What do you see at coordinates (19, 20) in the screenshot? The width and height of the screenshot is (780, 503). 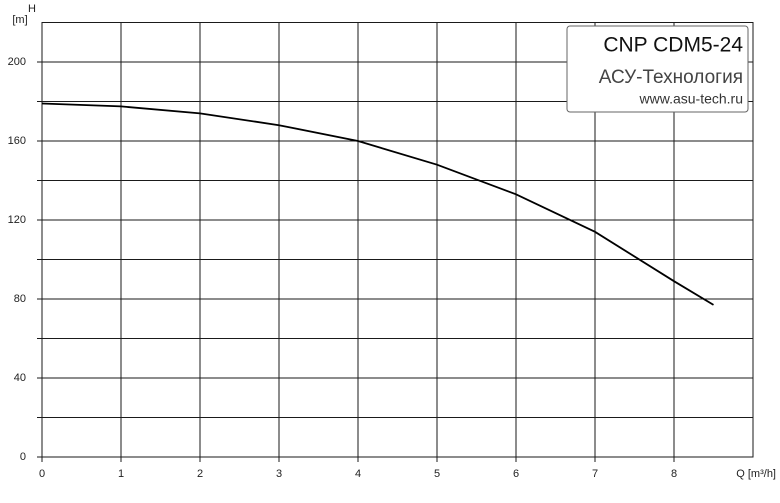 I see `y-axis-unit: [m]` at bounding box center [19, 20].